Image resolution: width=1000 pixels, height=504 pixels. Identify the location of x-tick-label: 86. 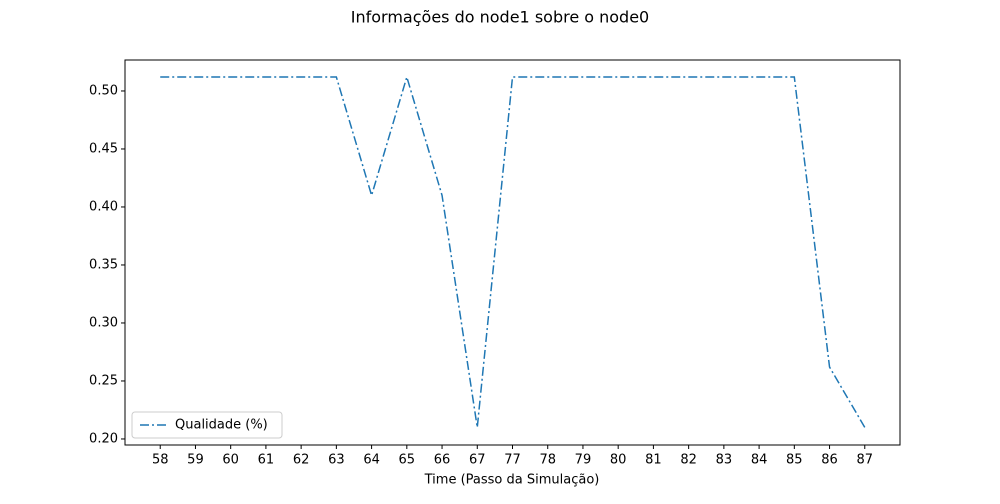
(829, 460).